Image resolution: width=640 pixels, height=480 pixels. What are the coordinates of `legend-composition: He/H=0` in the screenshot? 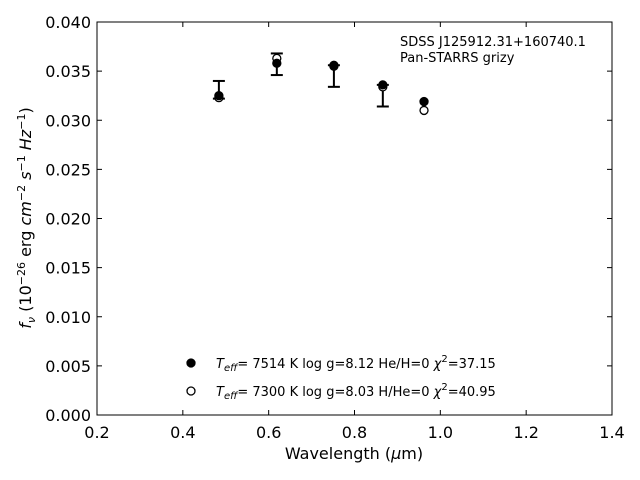 It's located at (401, 364).